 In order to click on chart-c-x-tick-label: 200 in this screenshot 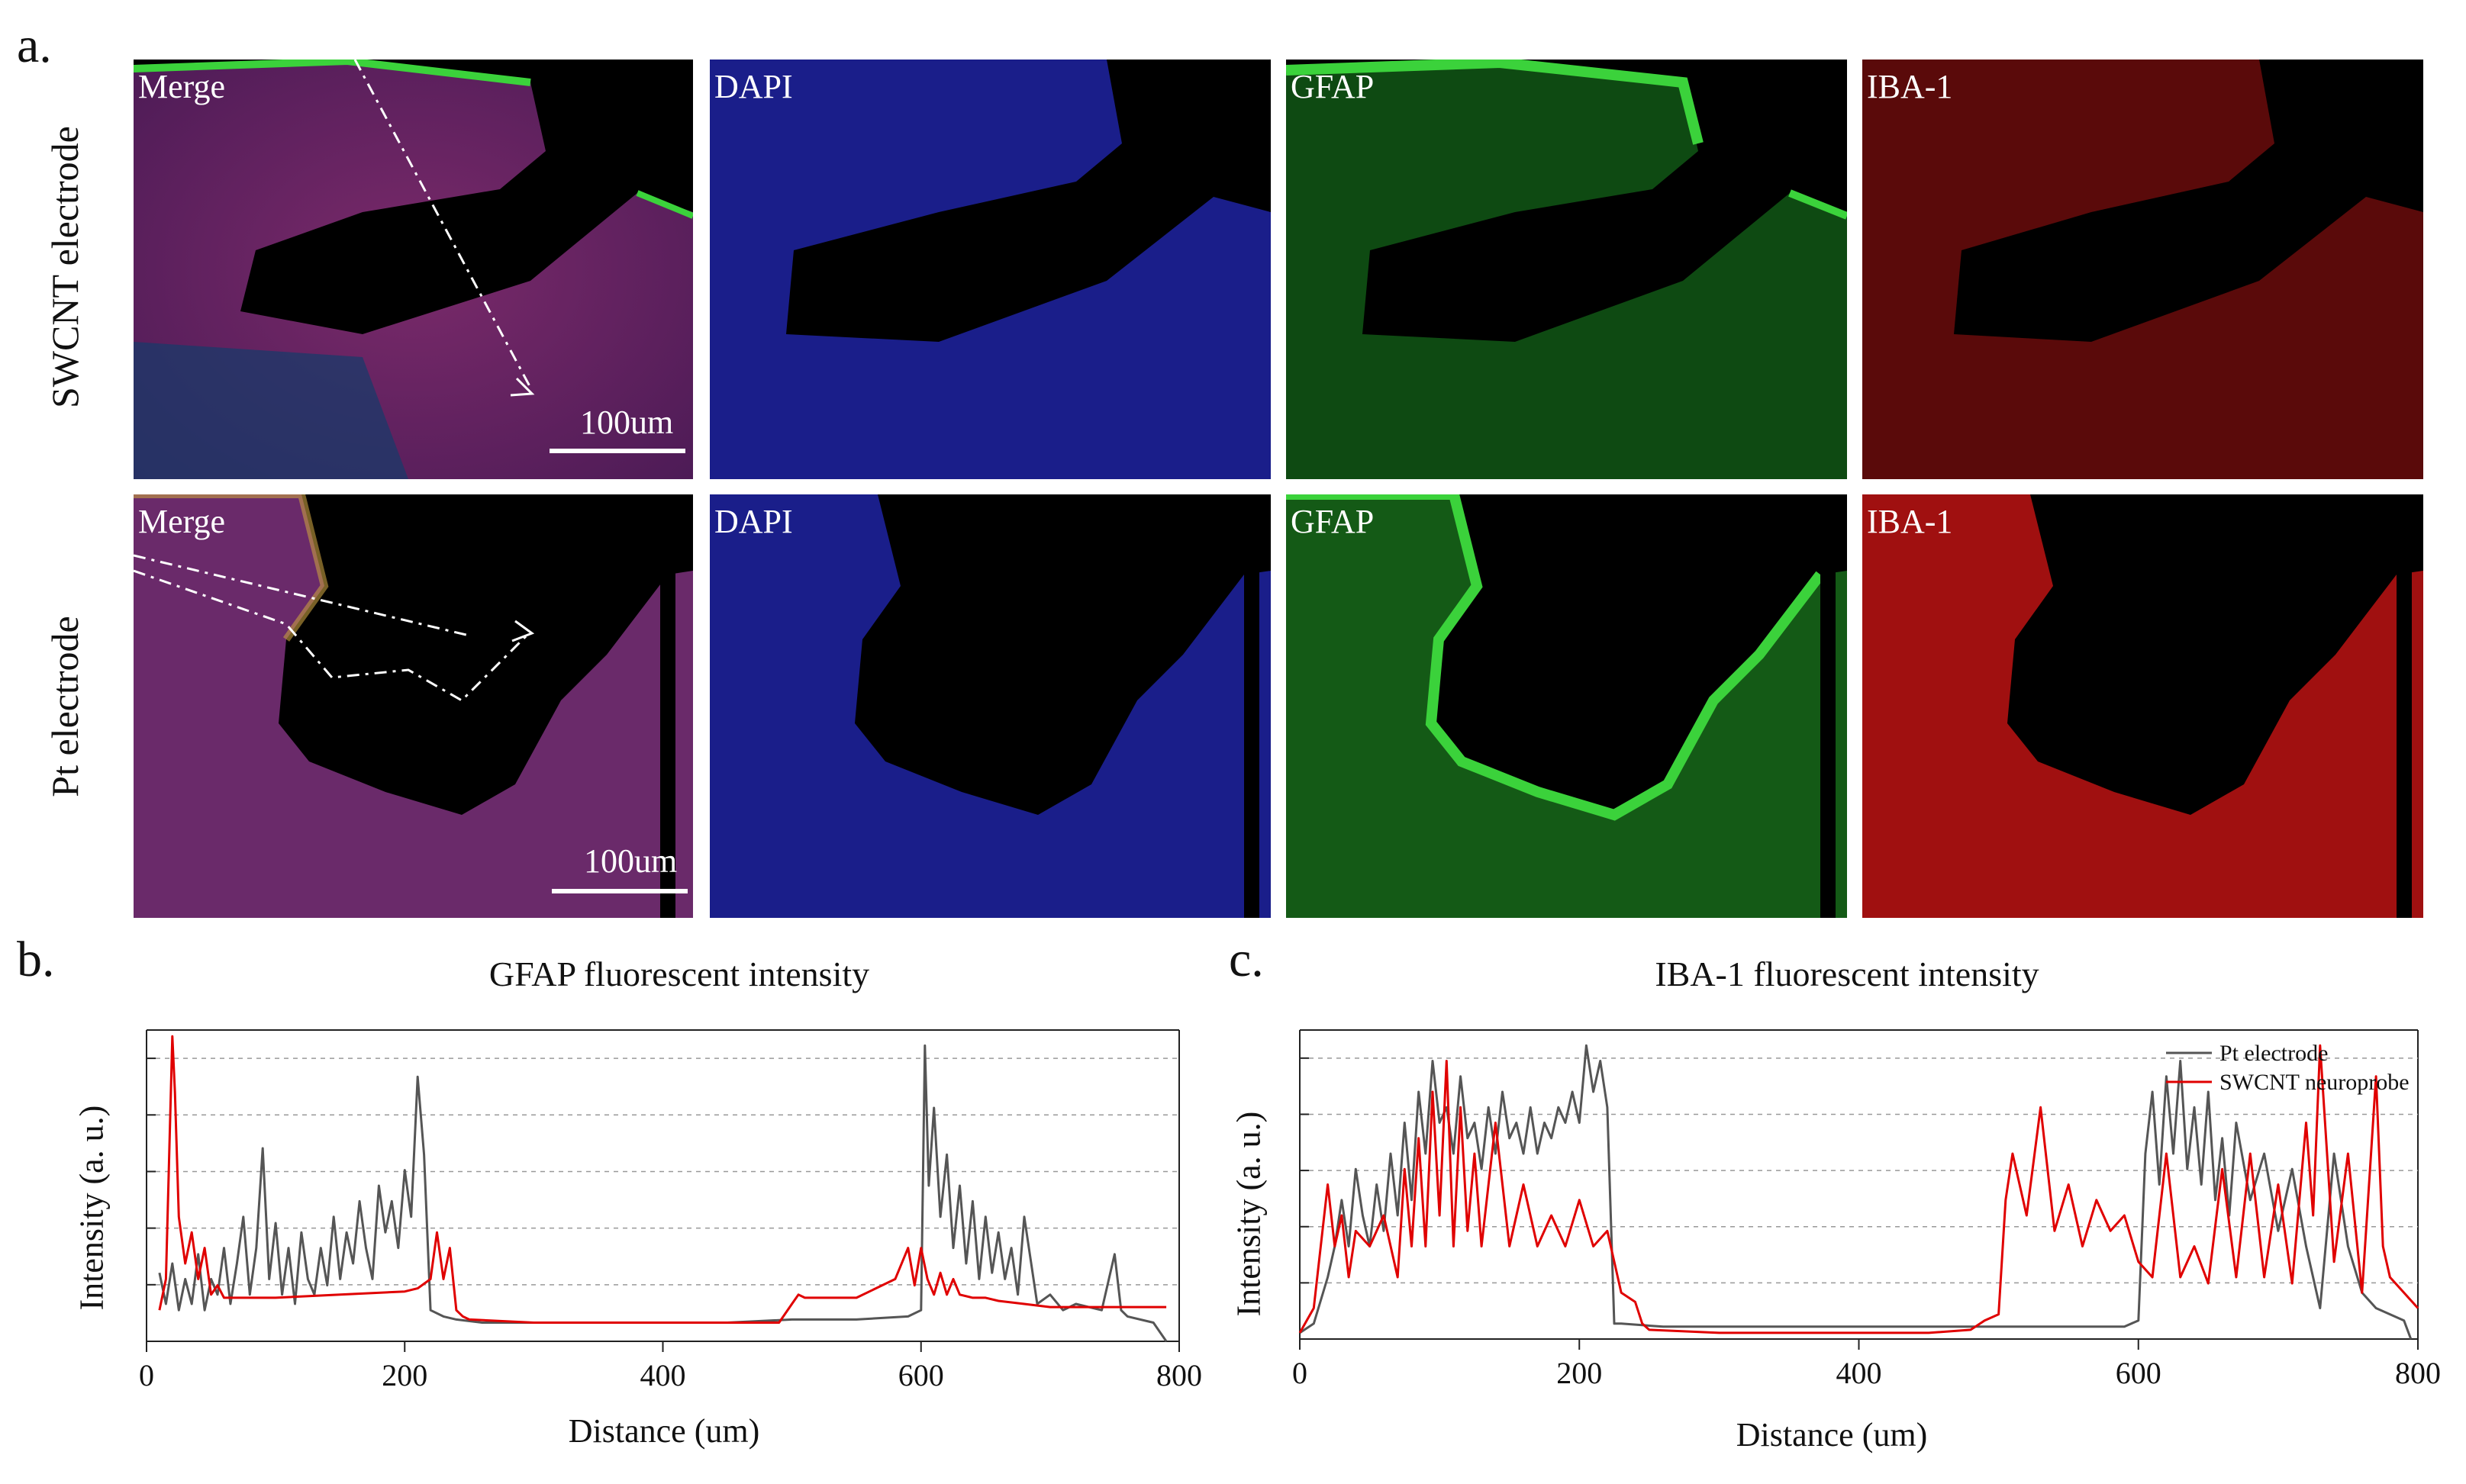, I will do `click(1579, 1373)`.